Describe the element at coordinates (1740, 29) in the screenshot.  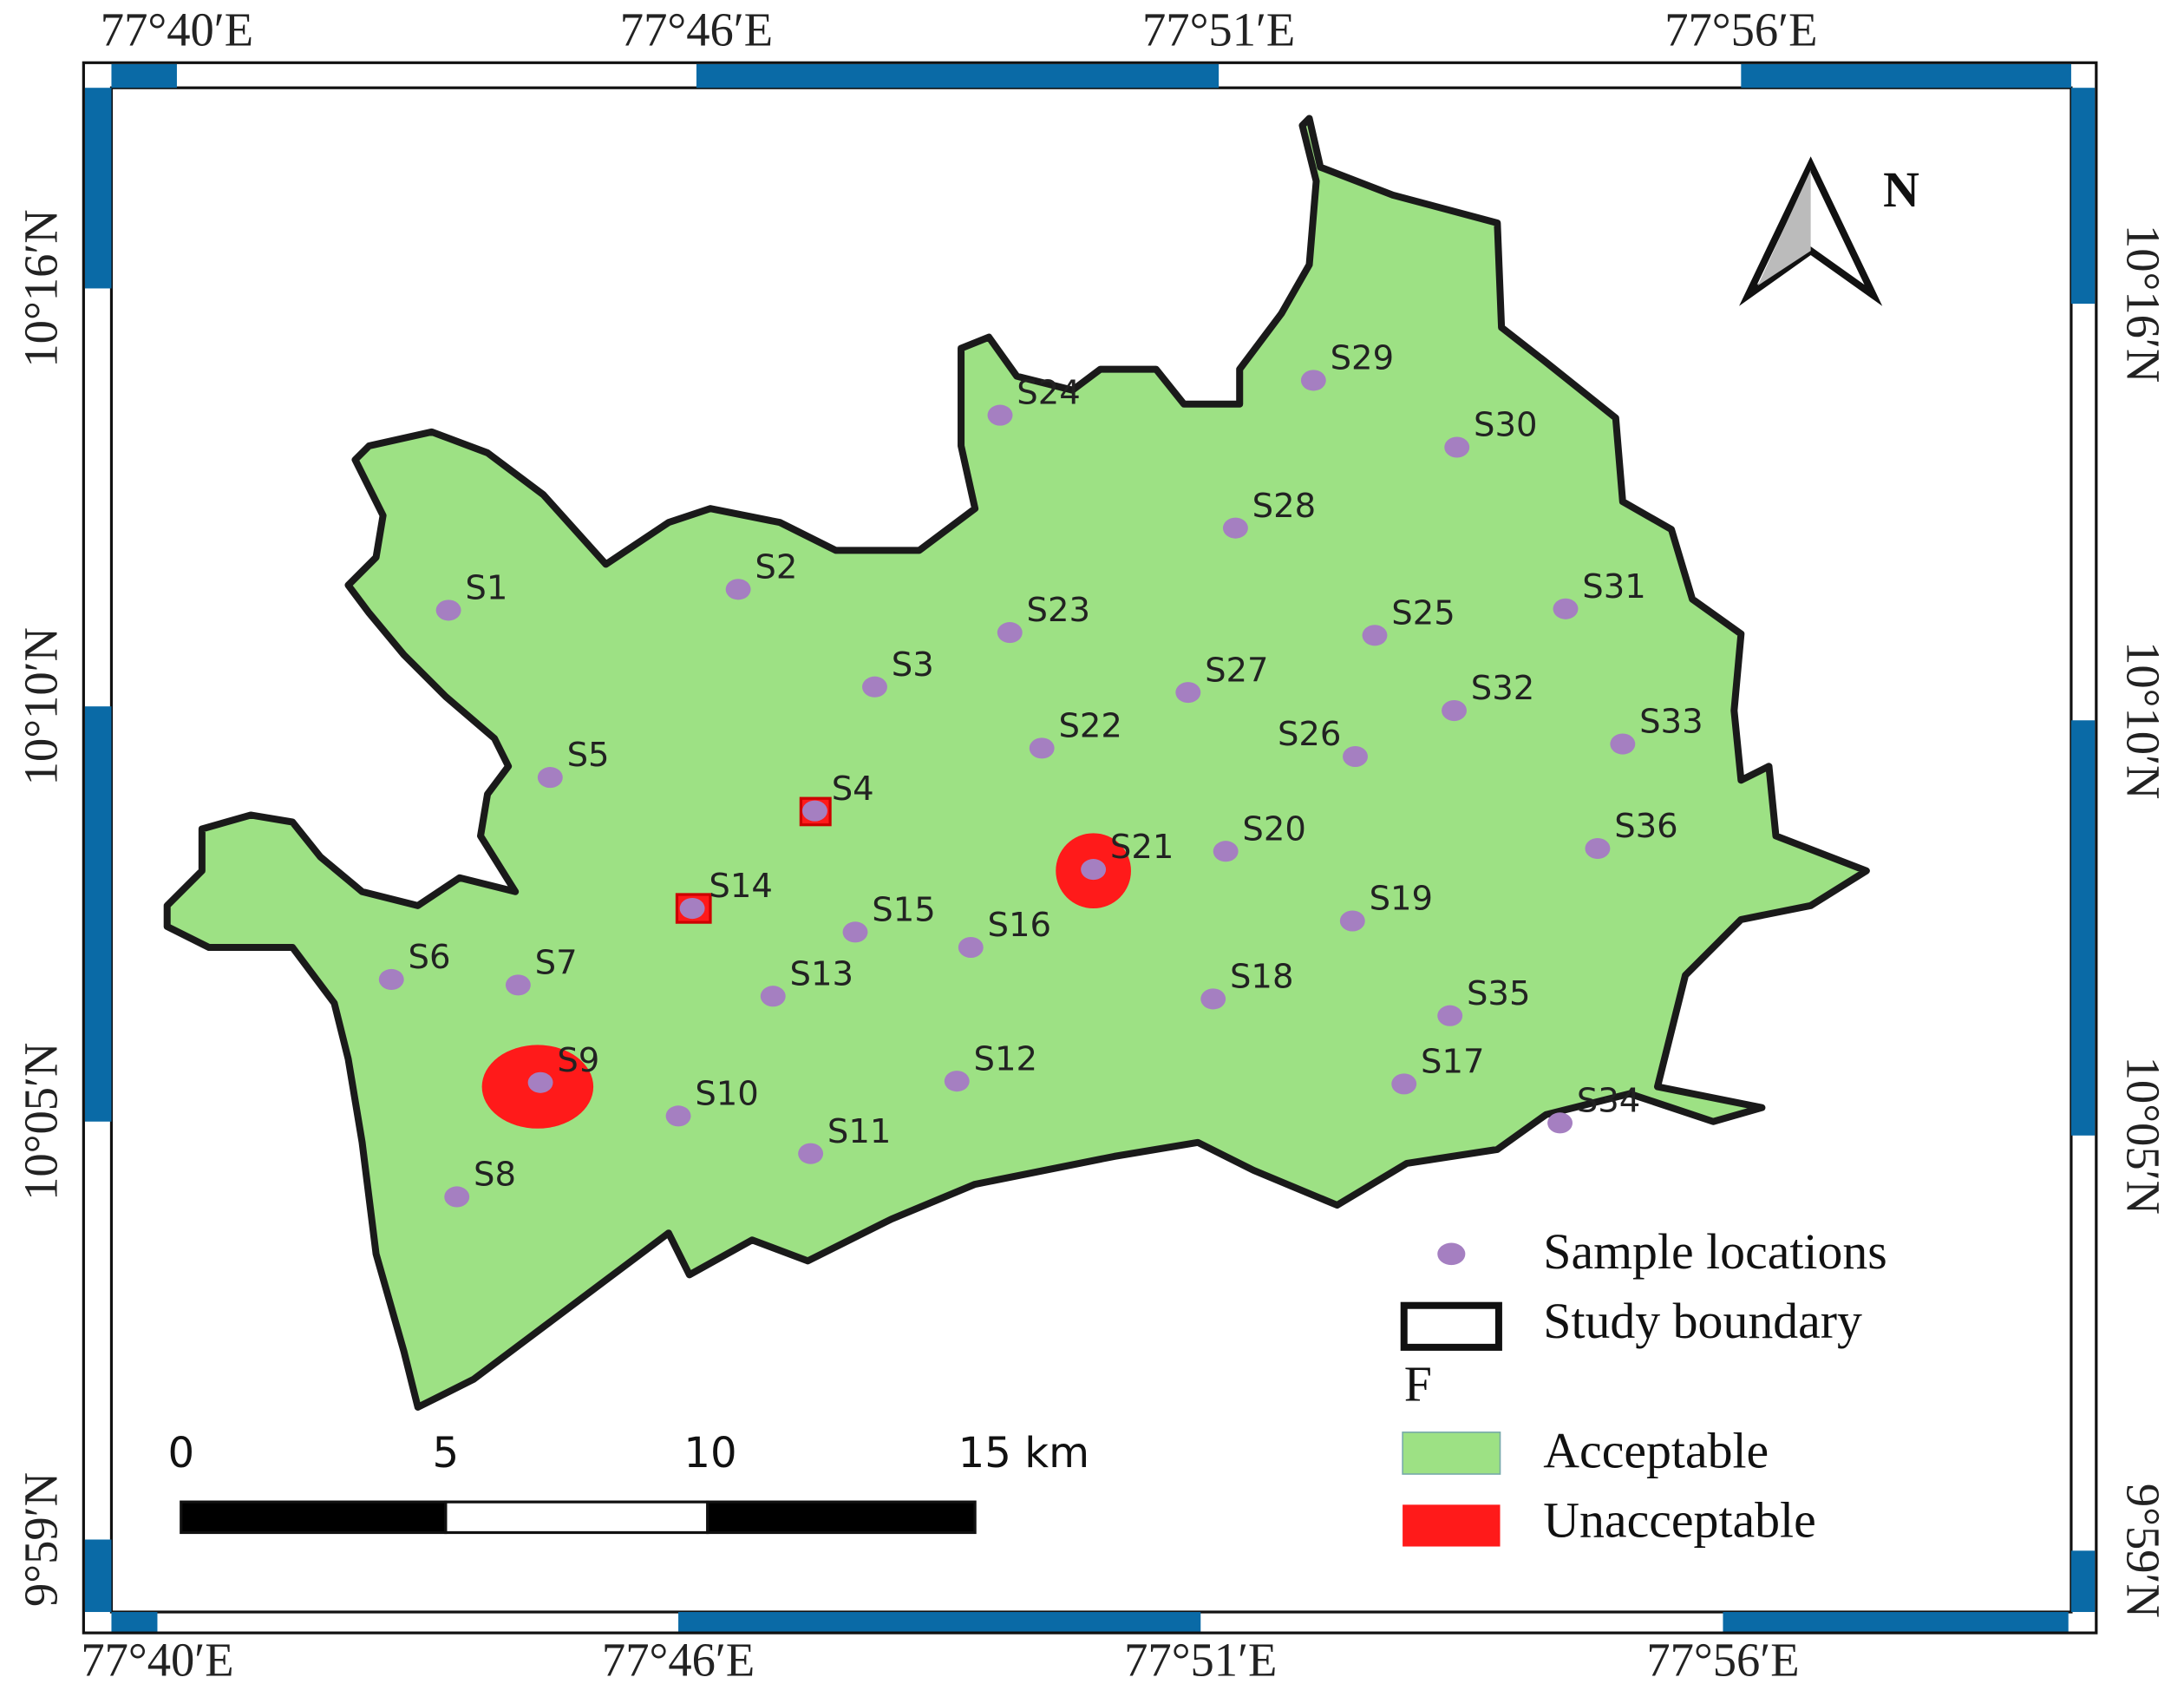
I see `top-coord-label: 77°56′E` at that location.